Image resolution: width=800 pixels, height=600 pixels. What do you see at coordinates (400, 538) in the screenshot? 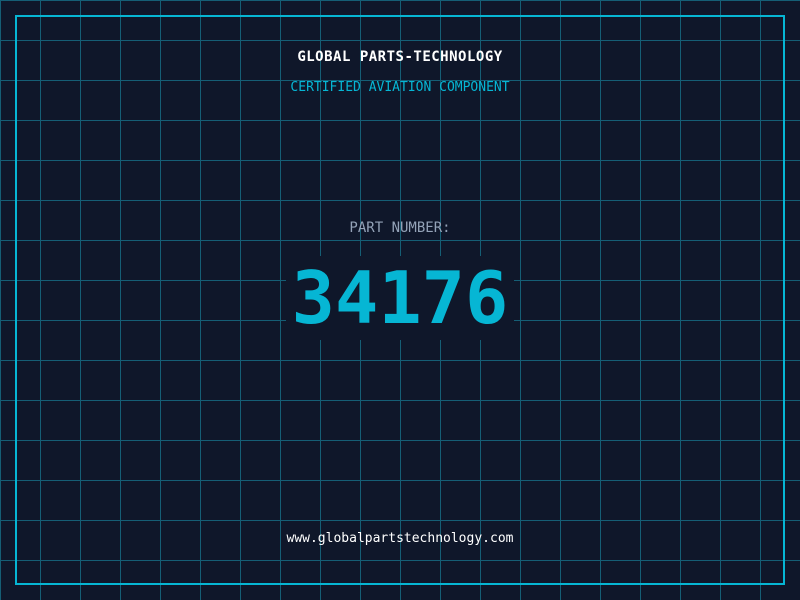
I see `website-link: www.globalpartstechnology.com` at bounding box center [400, 538].